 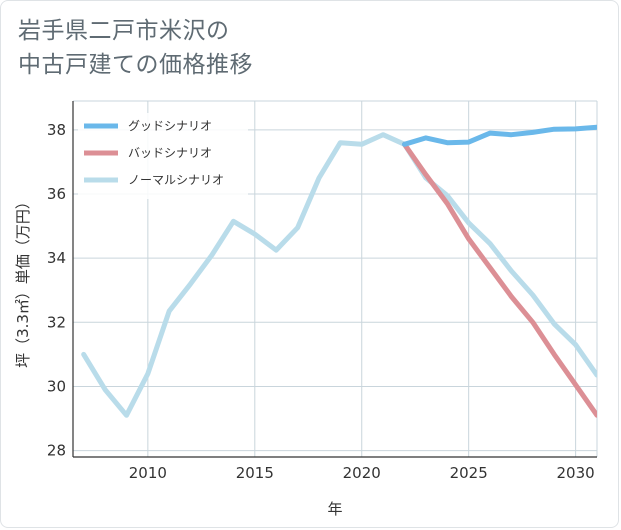 I want to click on y-tick-label: 34, so click(x=56, y=258).